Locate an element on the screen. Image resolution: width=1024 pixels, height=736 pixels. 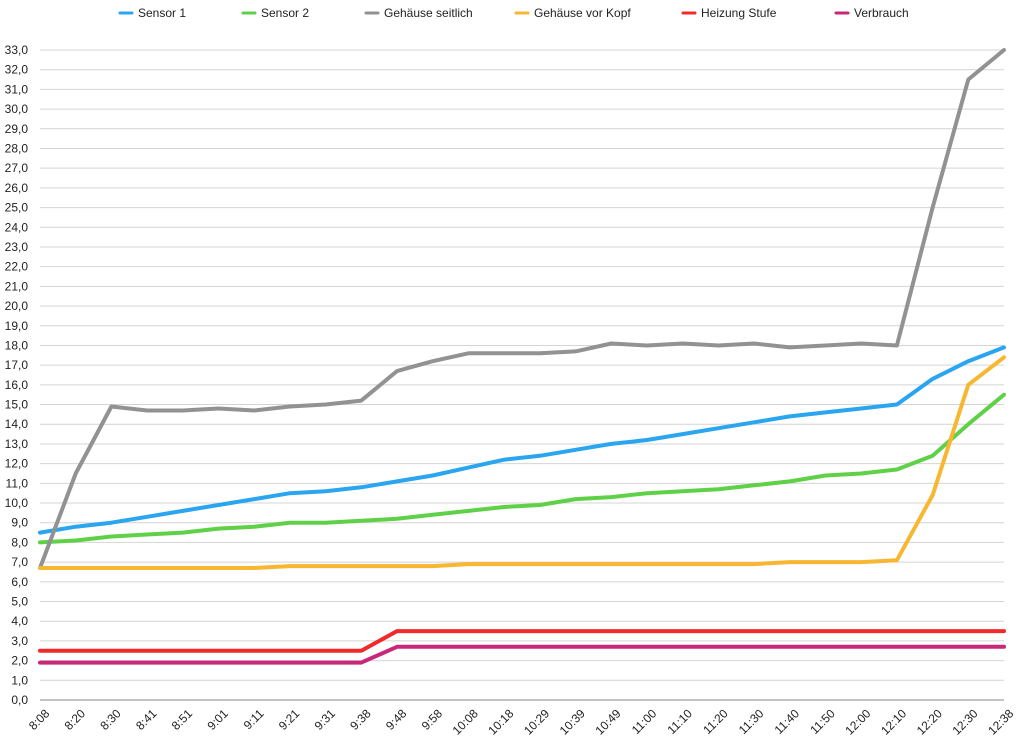
legend-label: Sensor 1 is located at coordinates (162, 13).